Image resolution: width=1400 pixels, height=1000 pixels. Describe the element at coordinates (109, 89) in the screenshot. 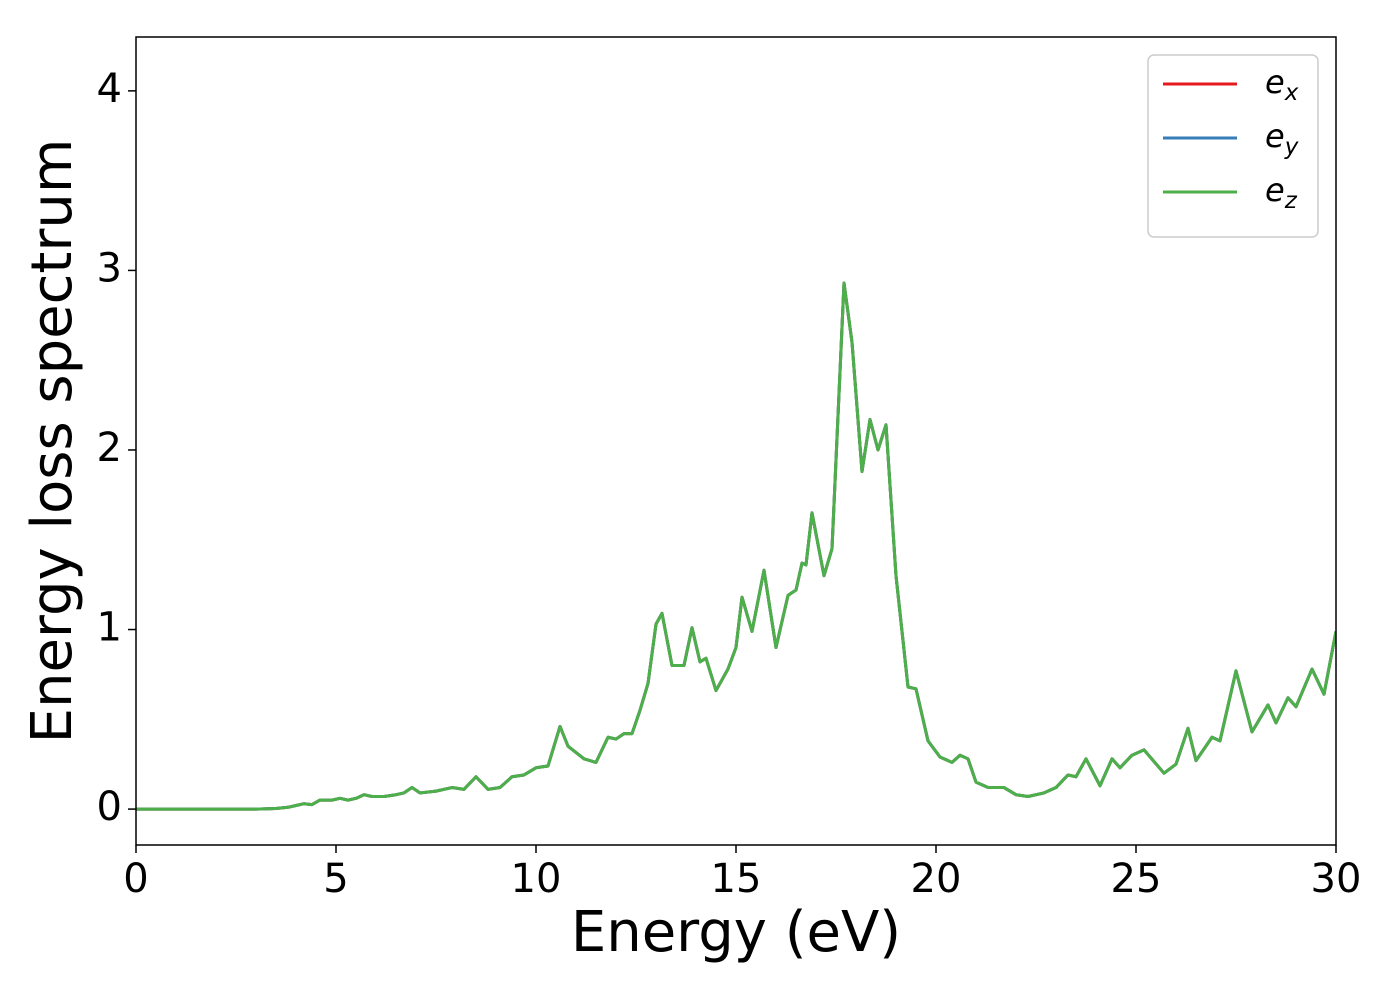

I see `y-tick-label: 4` at that location.